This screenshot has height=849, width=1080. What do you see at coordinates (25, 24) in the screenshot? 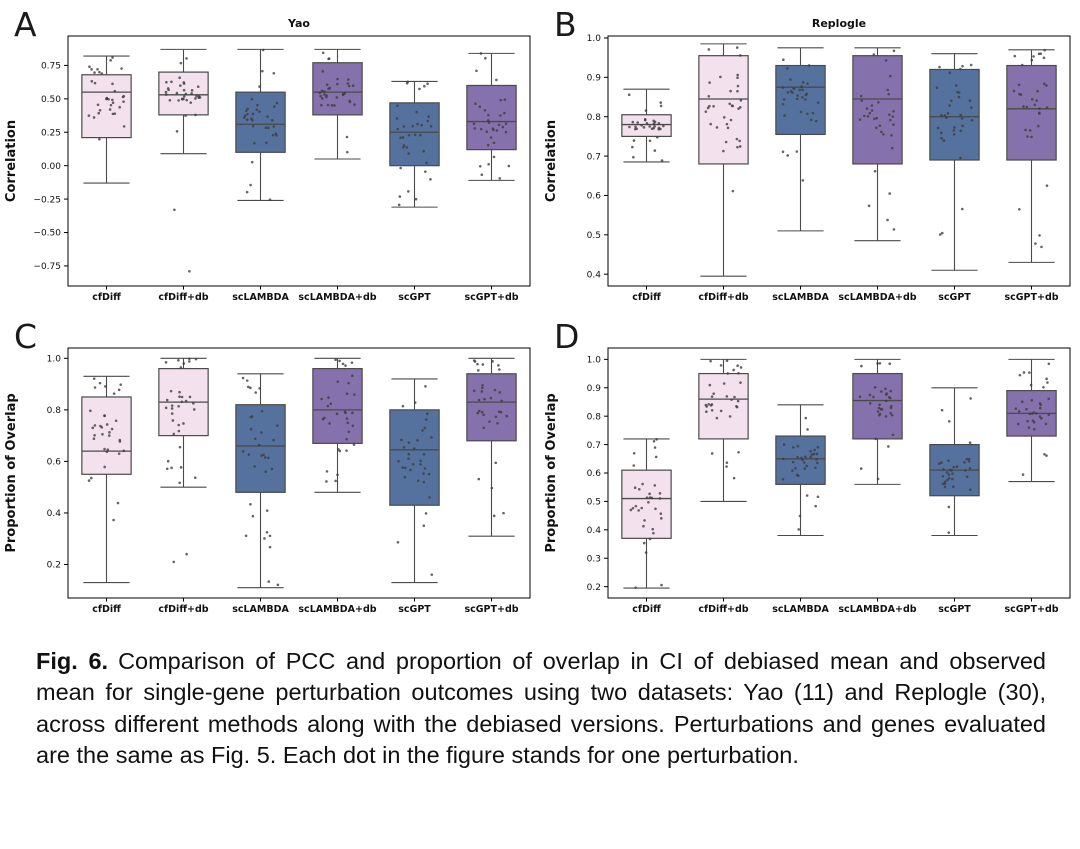
I see `panel-a-letter: A` at bounding box center [25, 24].